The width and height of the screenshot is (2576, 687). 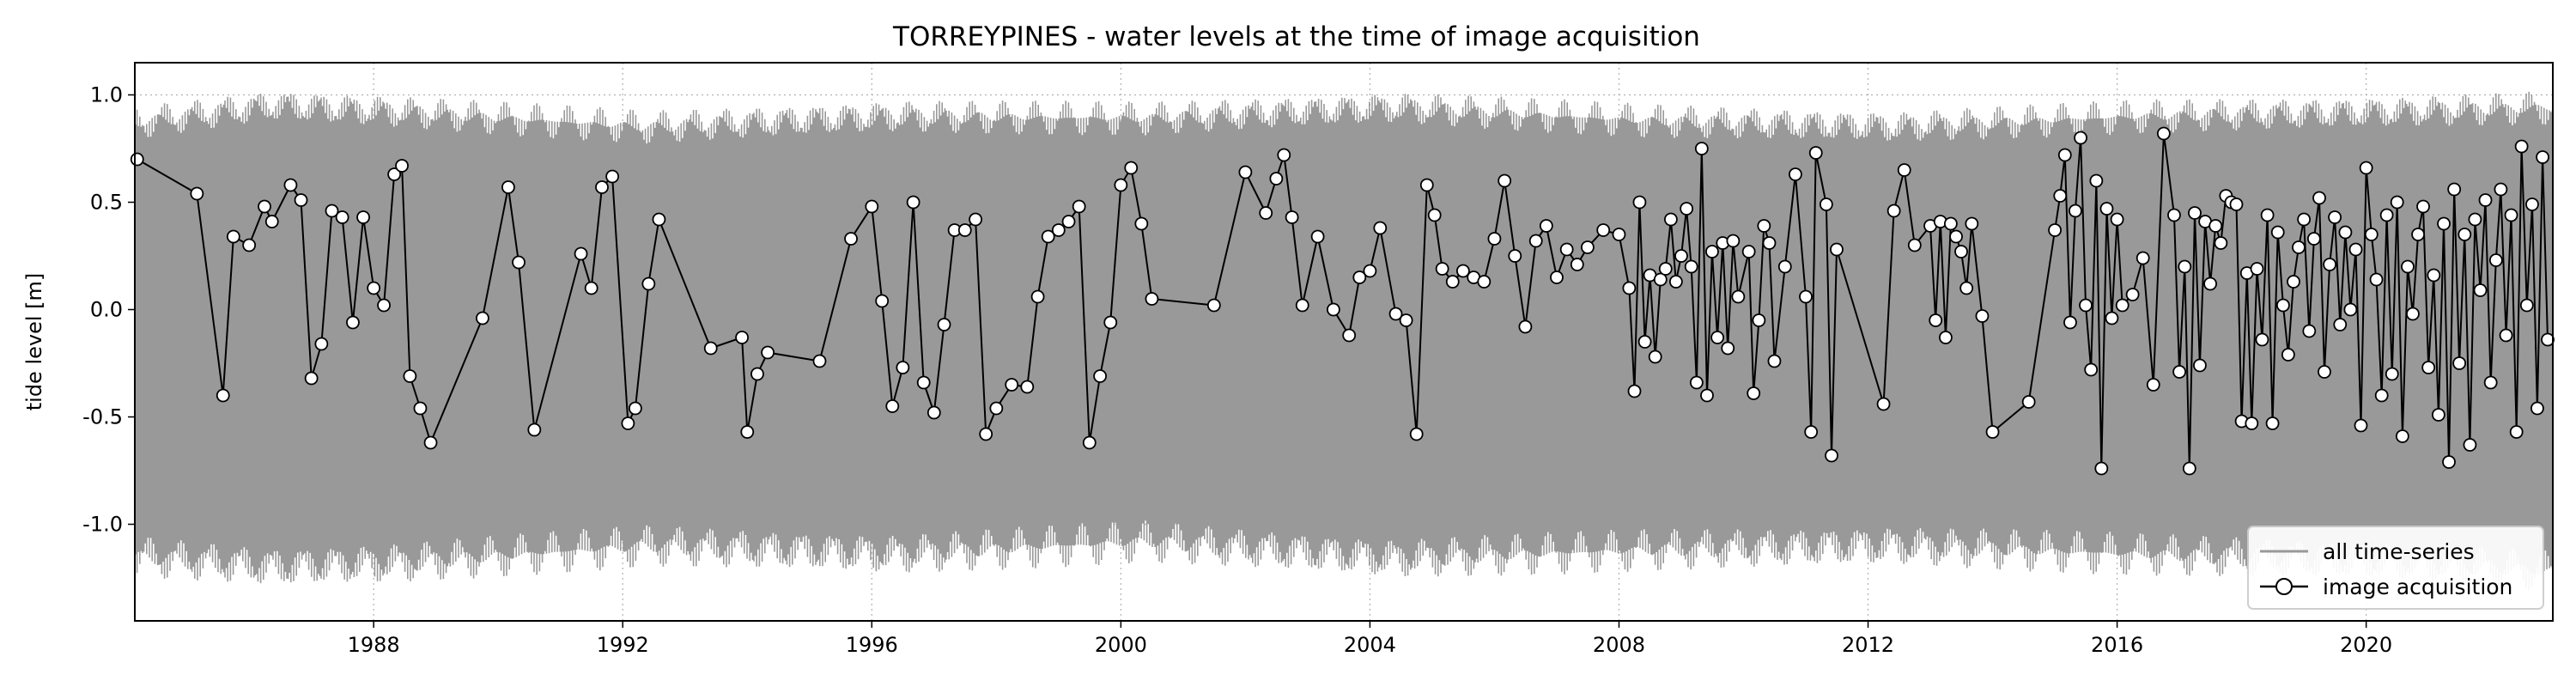 What do you see at coordinates (2396, 568) in the screenshot?
I see `legend: all time-series image acquisition` at bounding box center [2396, 568].